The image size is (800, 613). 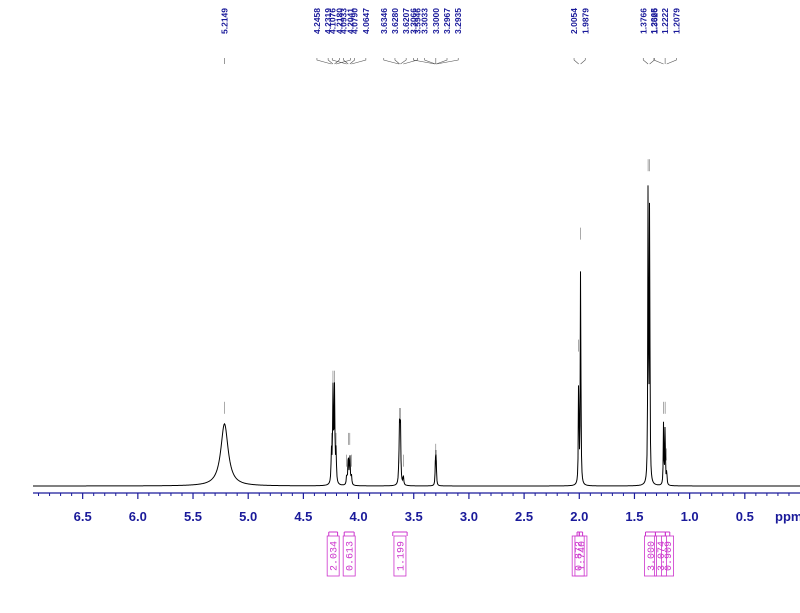 I want to click on integral-value-label: 1.199, so click(x=401, y=556).